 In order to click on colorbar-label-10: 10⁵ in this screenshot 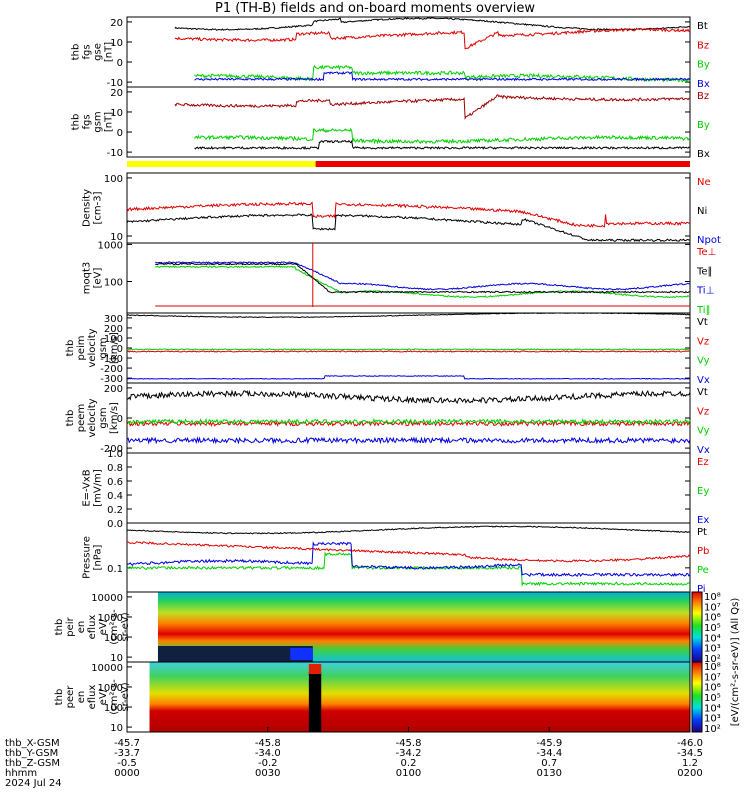, I will do `click(712, 698)`.